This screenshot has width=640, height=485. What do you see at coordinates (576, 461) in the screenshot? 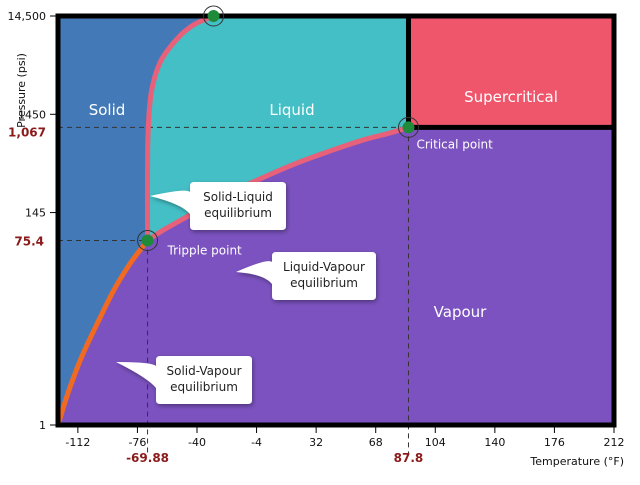
I see `x-axis-title: Temperature (°F)` at bounding box center [576, 461].